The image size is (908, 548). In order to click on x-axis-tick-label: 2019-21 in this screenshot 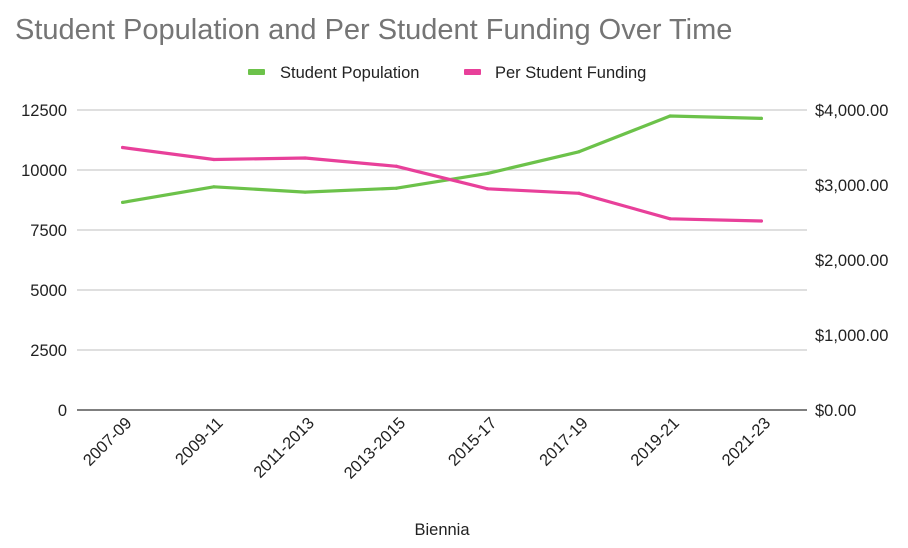, I will do `click(655, 442)`.